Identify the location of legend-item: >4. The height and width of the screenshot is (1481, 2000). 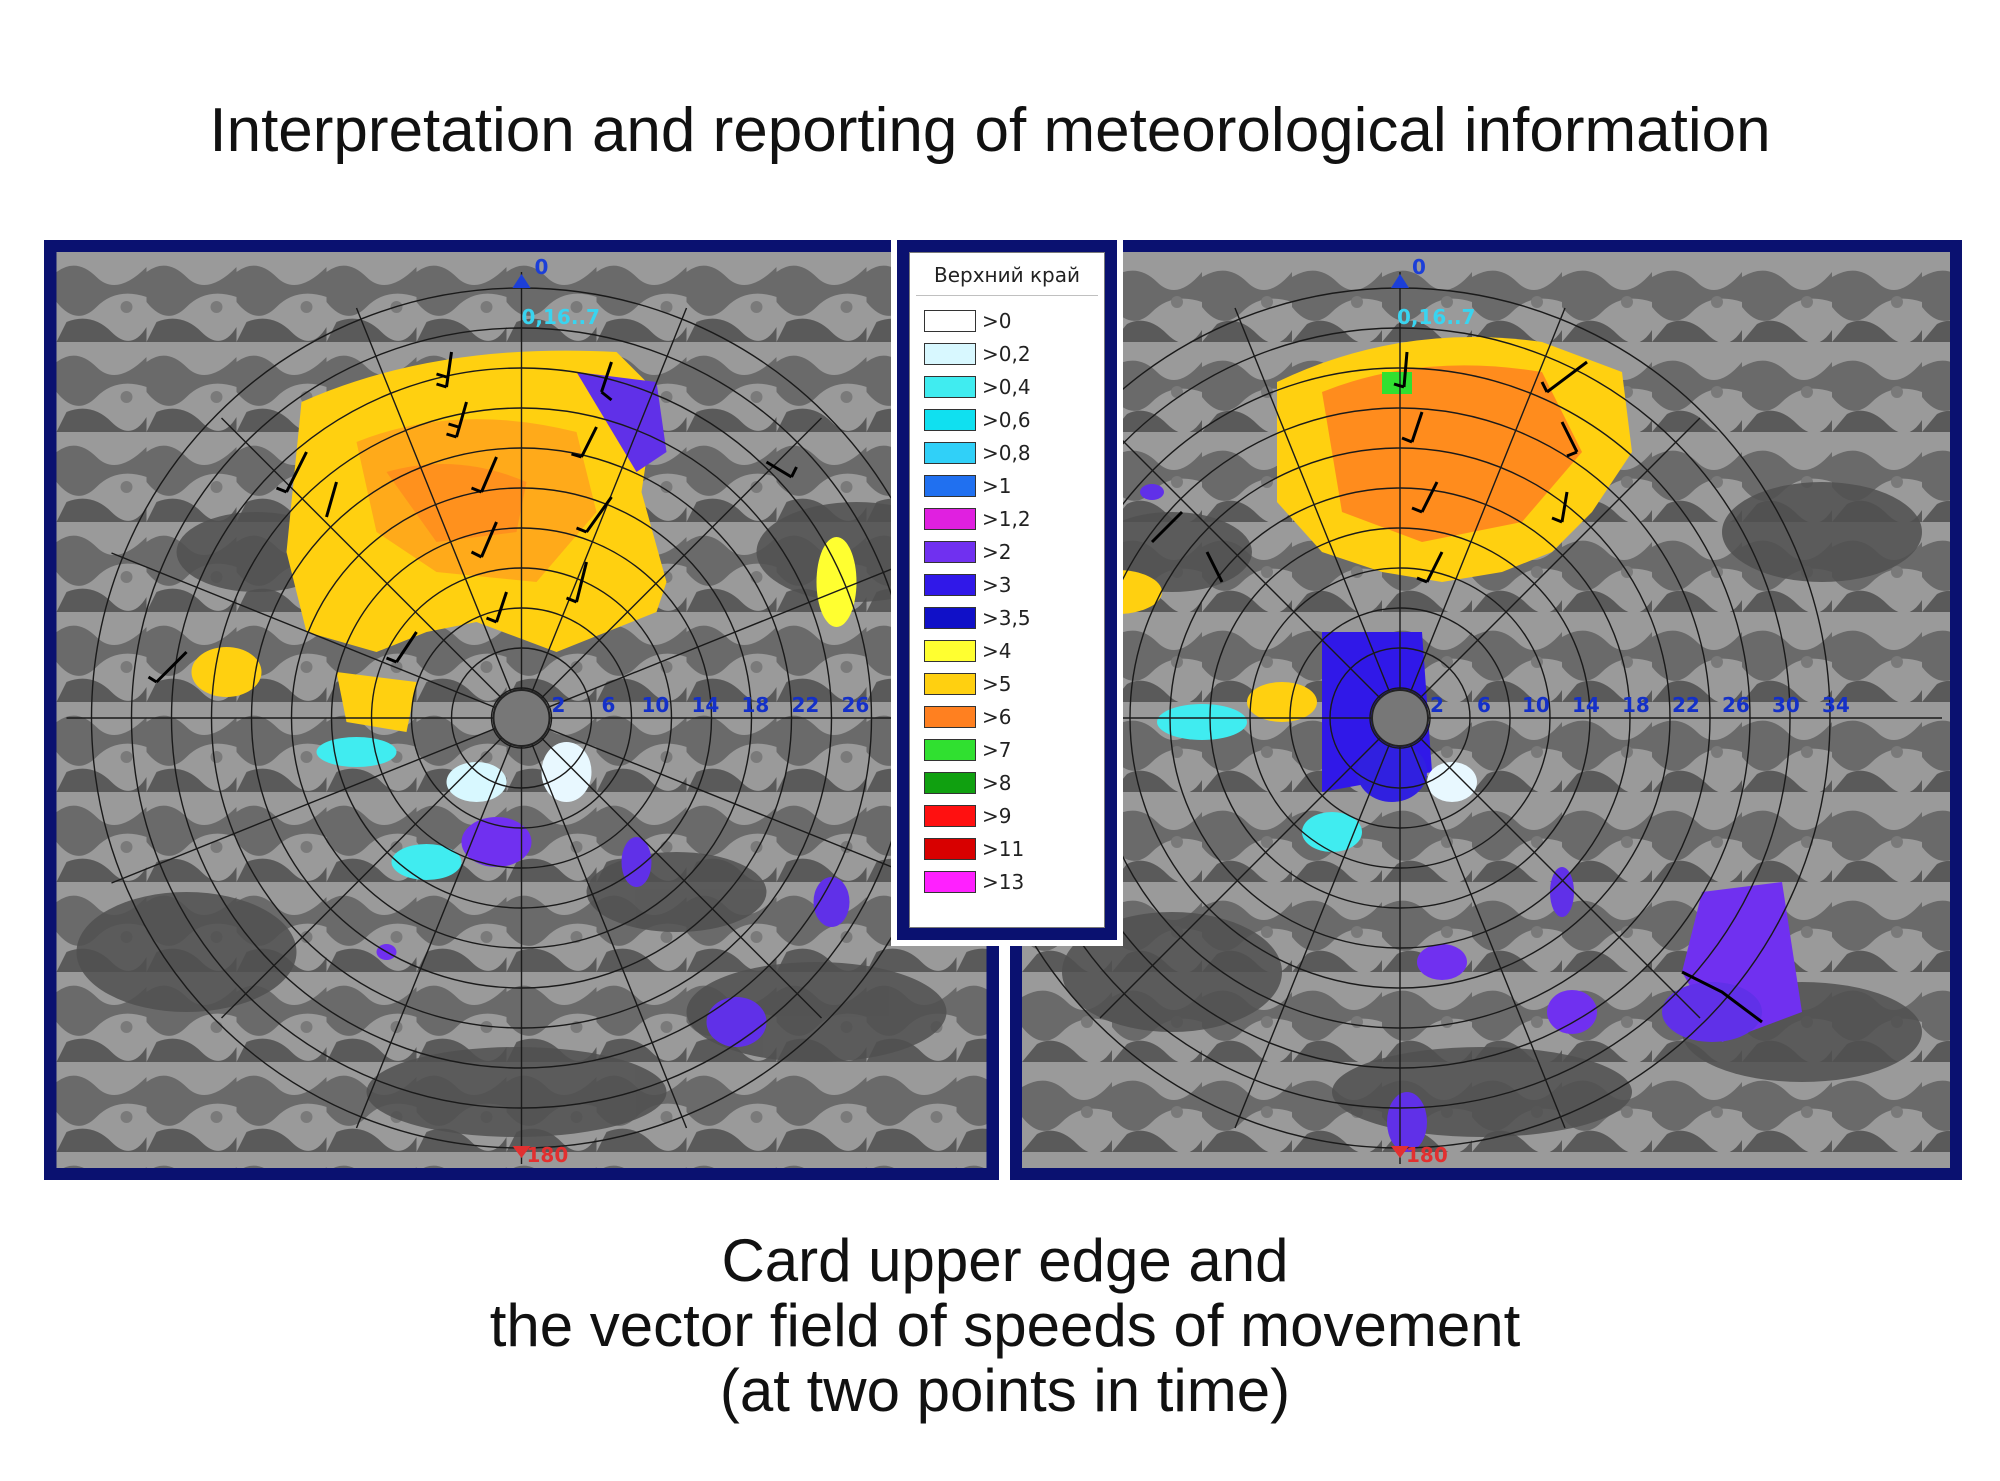
(1014, 650).